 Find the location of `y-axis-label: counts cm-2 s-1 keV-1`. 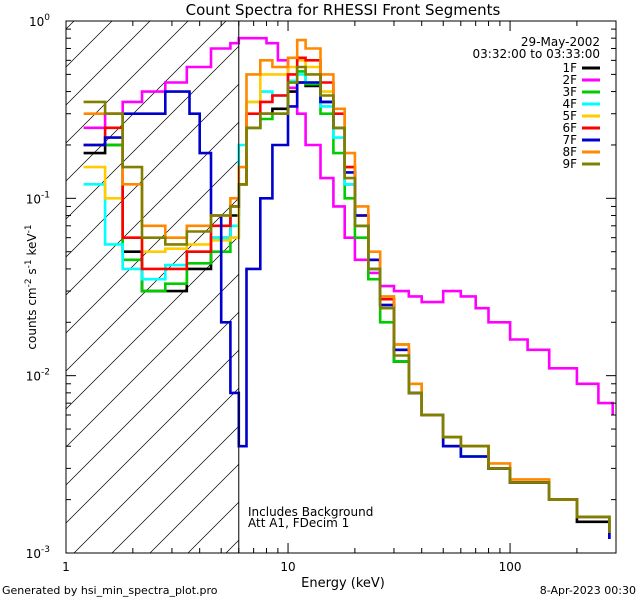

y-axis-label: counts cm-2 s-1 keV-1 is located at coordinates (31, 286).